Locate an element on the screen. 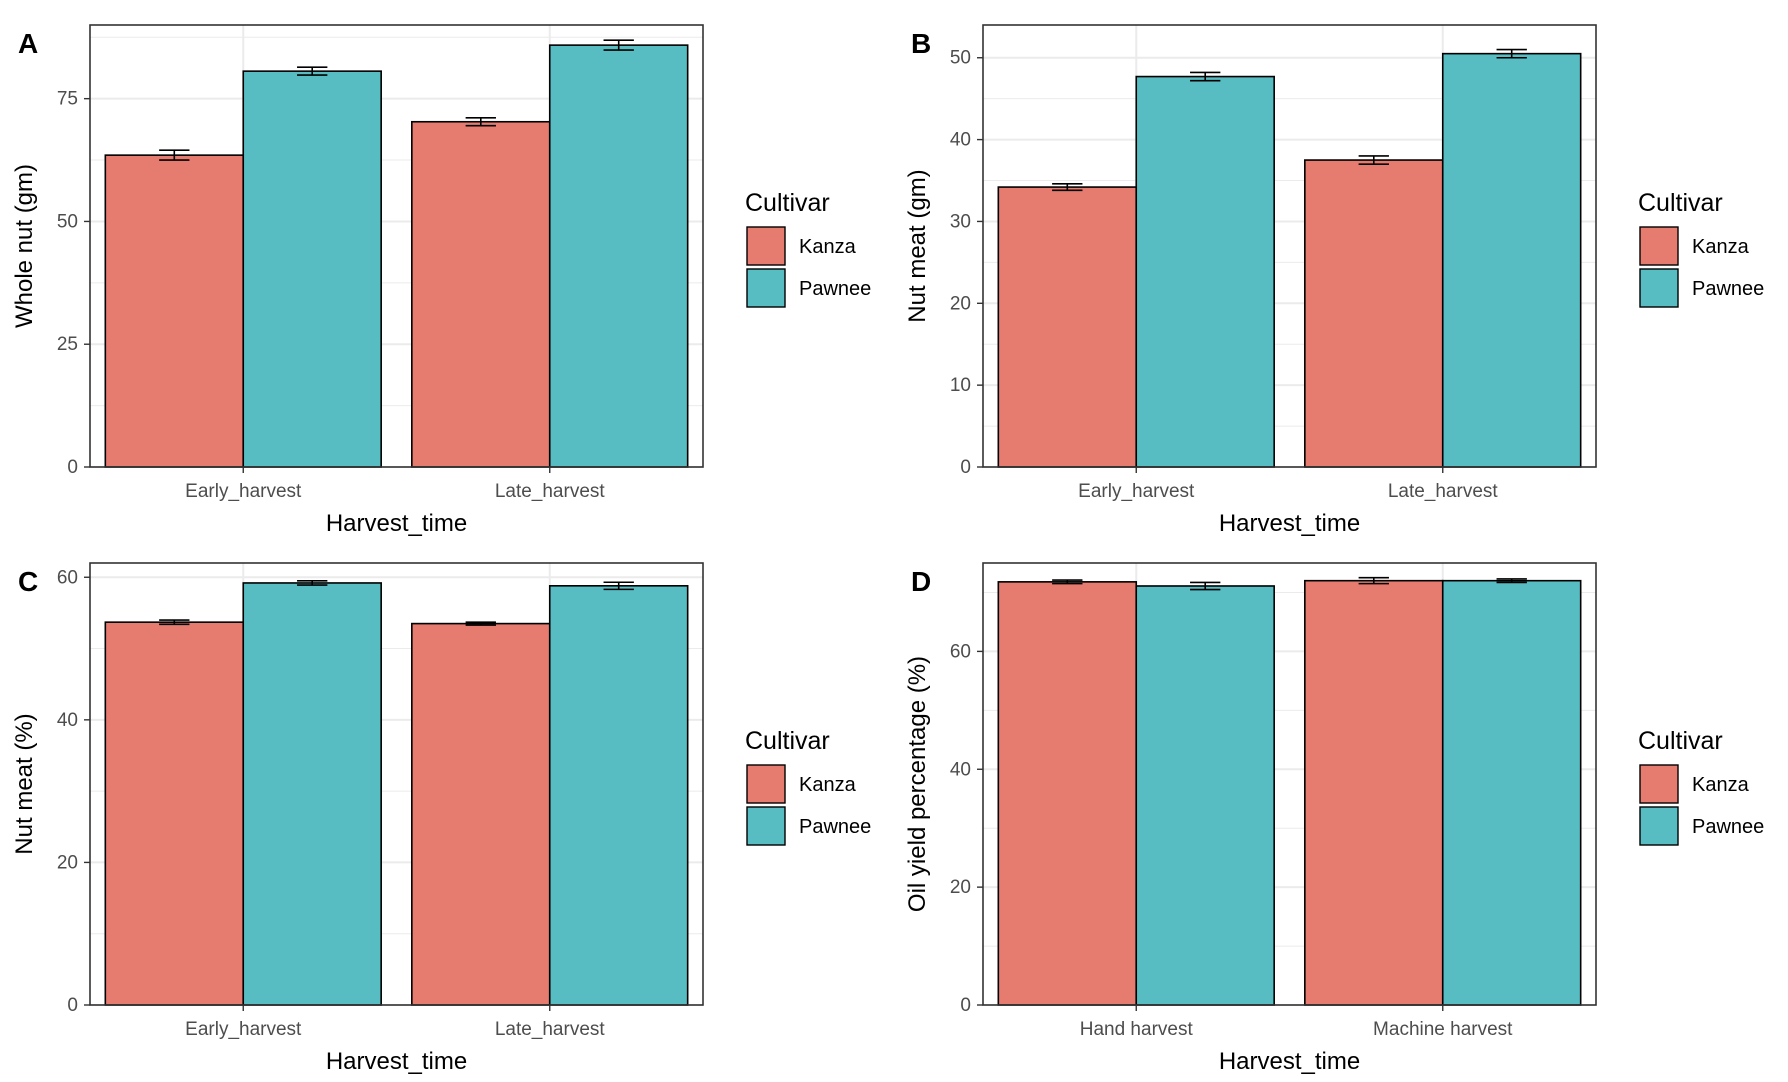  panel-letter: B is located at coordinates (921, 43).